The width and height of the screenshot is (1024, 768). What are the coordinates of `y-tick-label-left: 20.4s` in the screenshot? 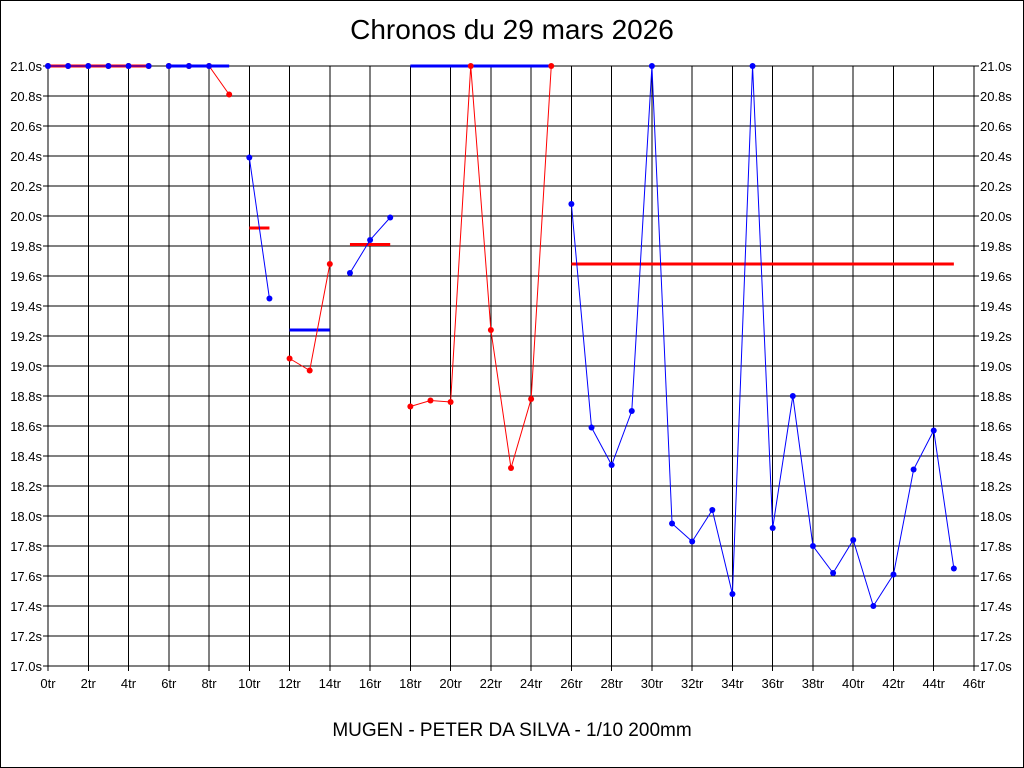 It's located at (26, 156).